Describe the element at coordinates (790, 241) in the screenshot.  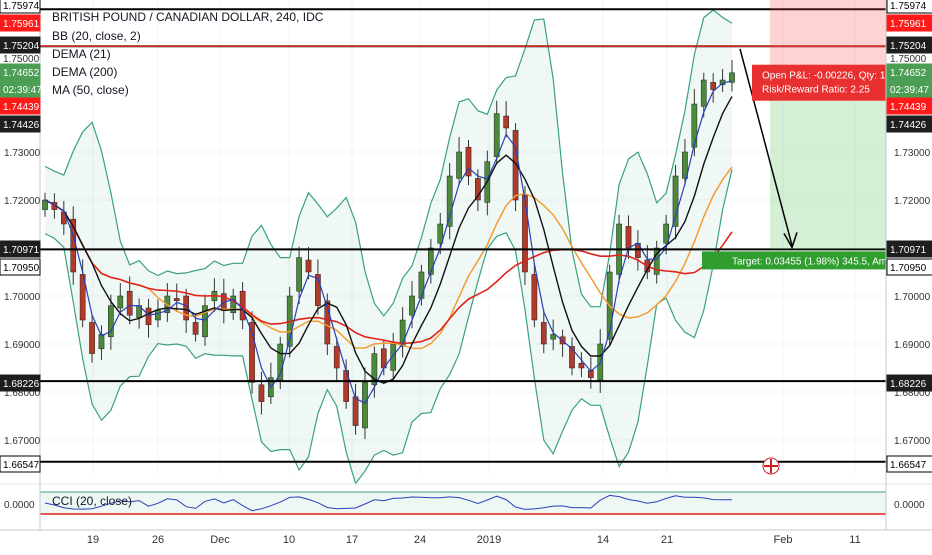
I see `arrow-head` at that location.